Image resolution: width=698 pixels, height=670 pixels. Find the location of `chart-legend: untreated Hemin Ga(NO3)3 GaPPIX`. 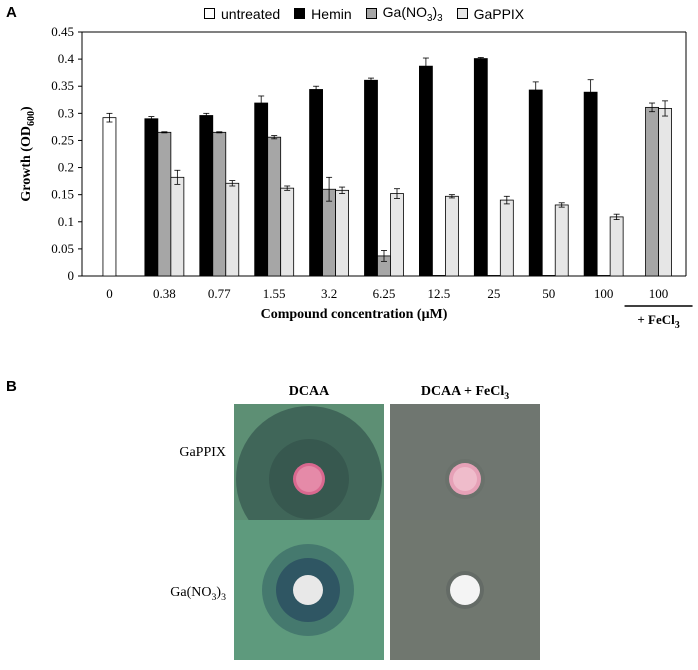

chart-legend: untreated Hemin Ga(NO3)3 GaPPIX is located at coordinates (371, 14).